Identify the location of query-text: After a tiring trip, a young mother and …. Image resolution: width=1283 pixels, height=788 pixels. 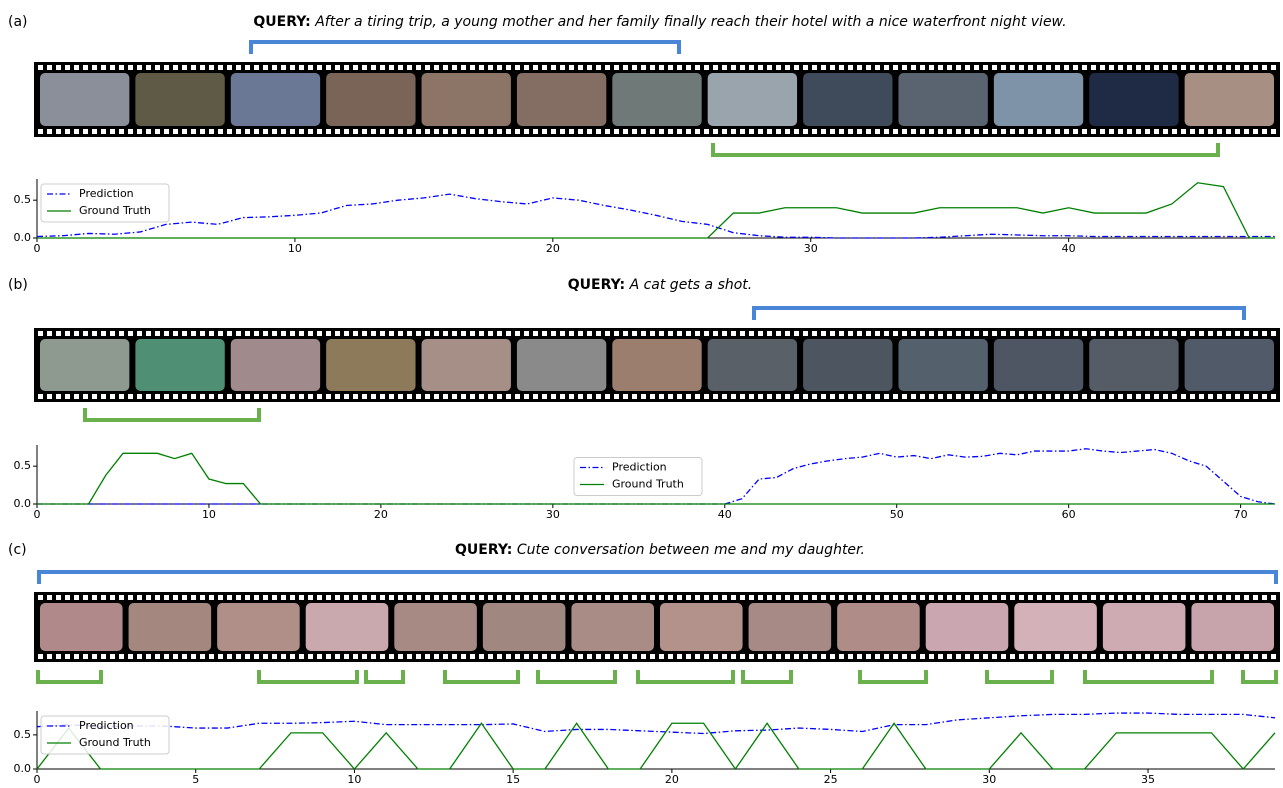
(690, 22).